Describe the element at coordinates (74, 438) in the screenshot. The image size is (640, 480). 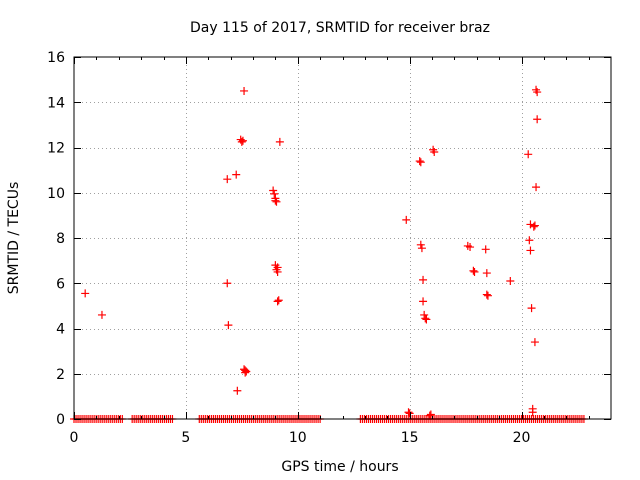
I see `x-tick-label: 0` at that location.